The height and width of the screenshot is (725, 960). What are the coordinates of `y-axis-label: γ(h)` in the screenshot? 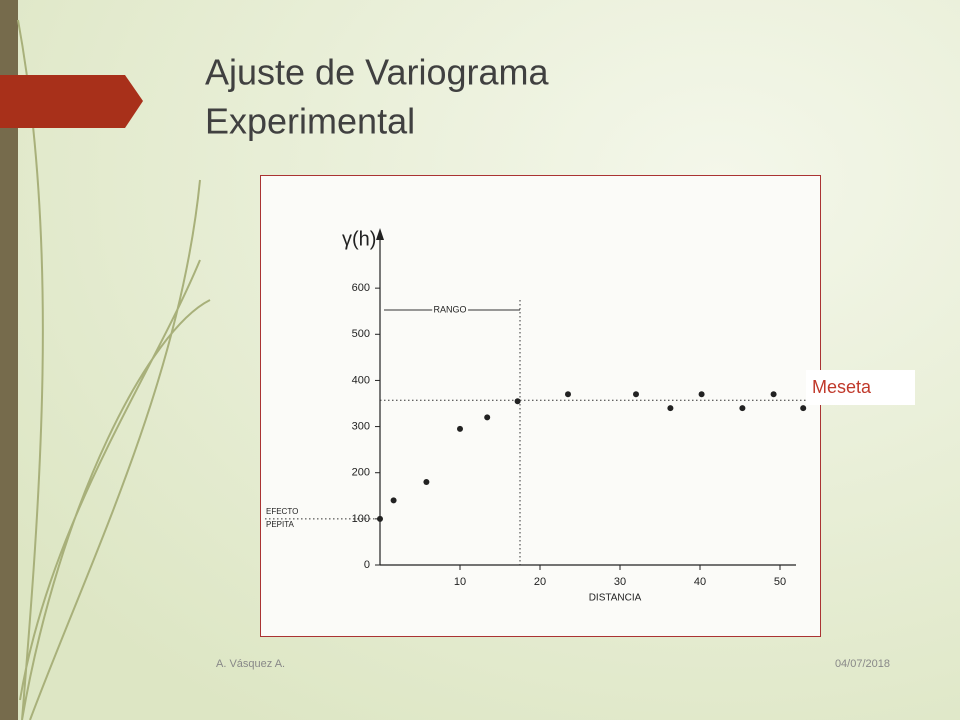 It's located at (359, 239).